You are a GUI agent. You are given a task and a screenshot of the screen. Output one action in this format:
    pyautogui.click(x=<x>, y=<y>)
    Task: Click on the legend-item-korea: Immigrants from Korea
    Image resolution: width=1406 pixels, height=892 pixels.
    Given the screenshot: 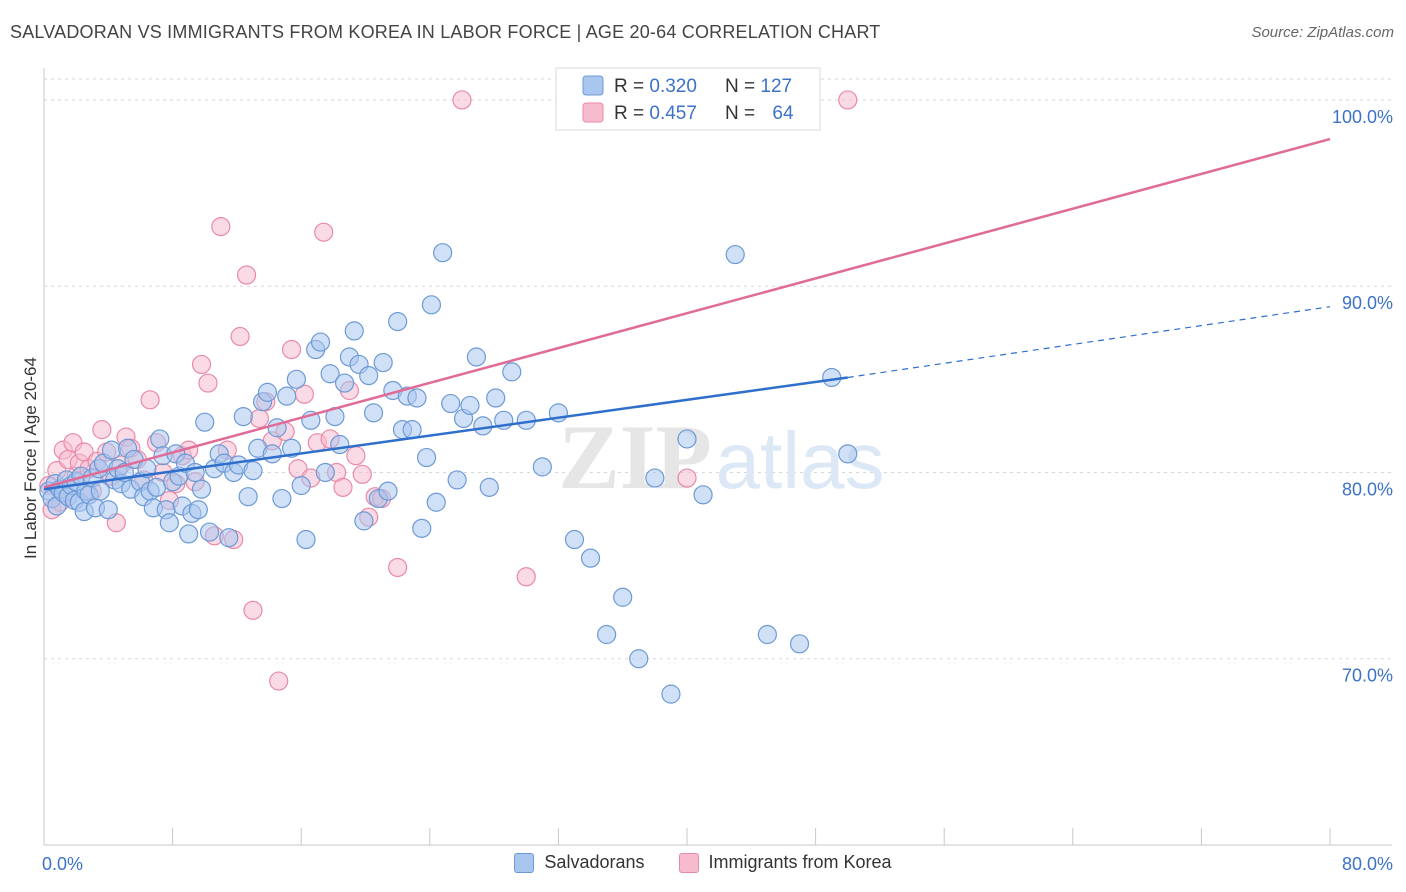 What is the action you would take?
    pyautogui.click(x=785, y=862)
    